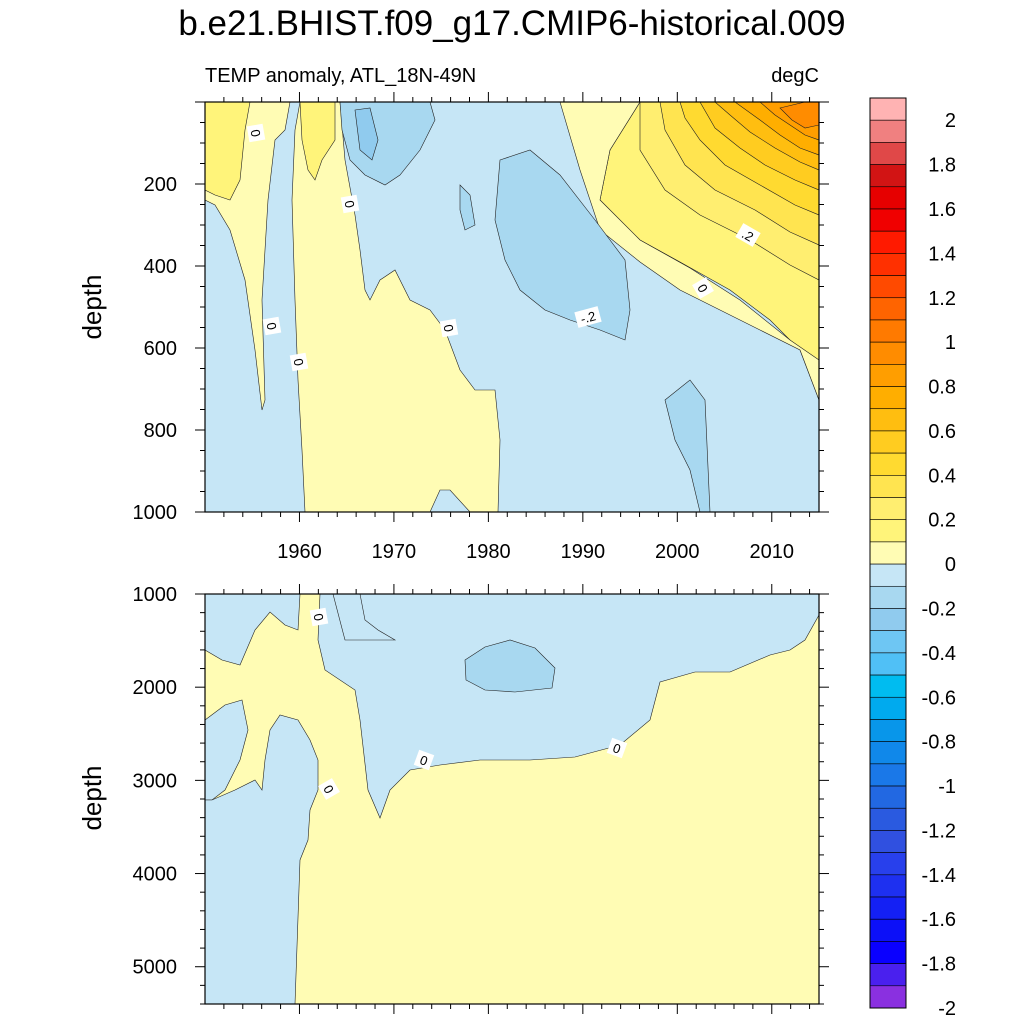  What do you see at coordinates (942, 432) in the screenshot?
I see `colorbar-label: 0.6` at bounding box center [942, 432].